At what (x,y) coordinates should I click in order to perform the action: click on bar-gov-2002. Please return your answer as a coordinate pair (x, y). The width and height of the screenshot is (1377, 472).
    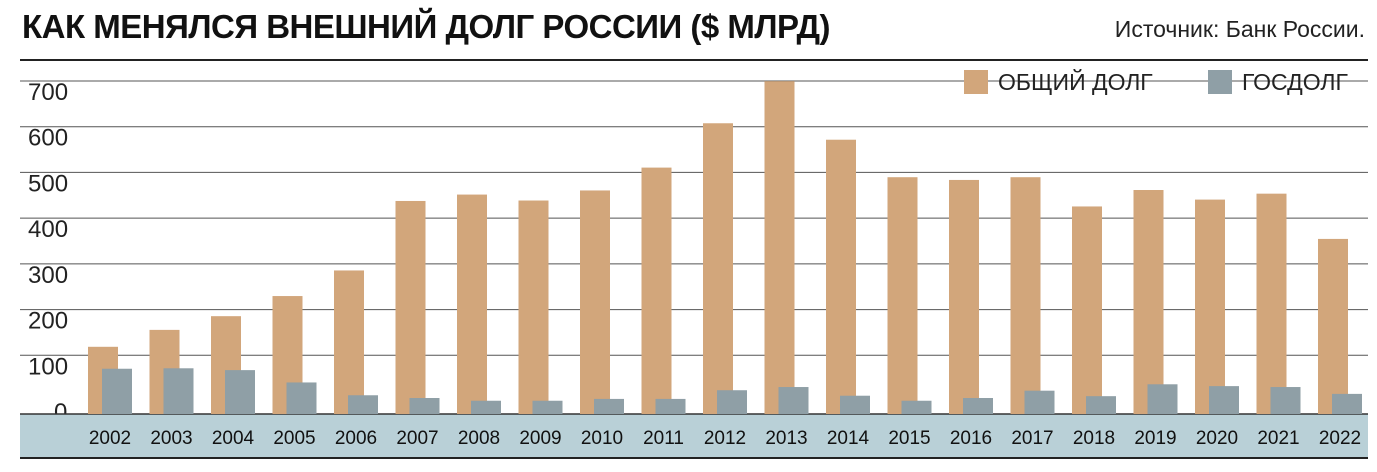
    Looking at the image, I should click on (117, 391).